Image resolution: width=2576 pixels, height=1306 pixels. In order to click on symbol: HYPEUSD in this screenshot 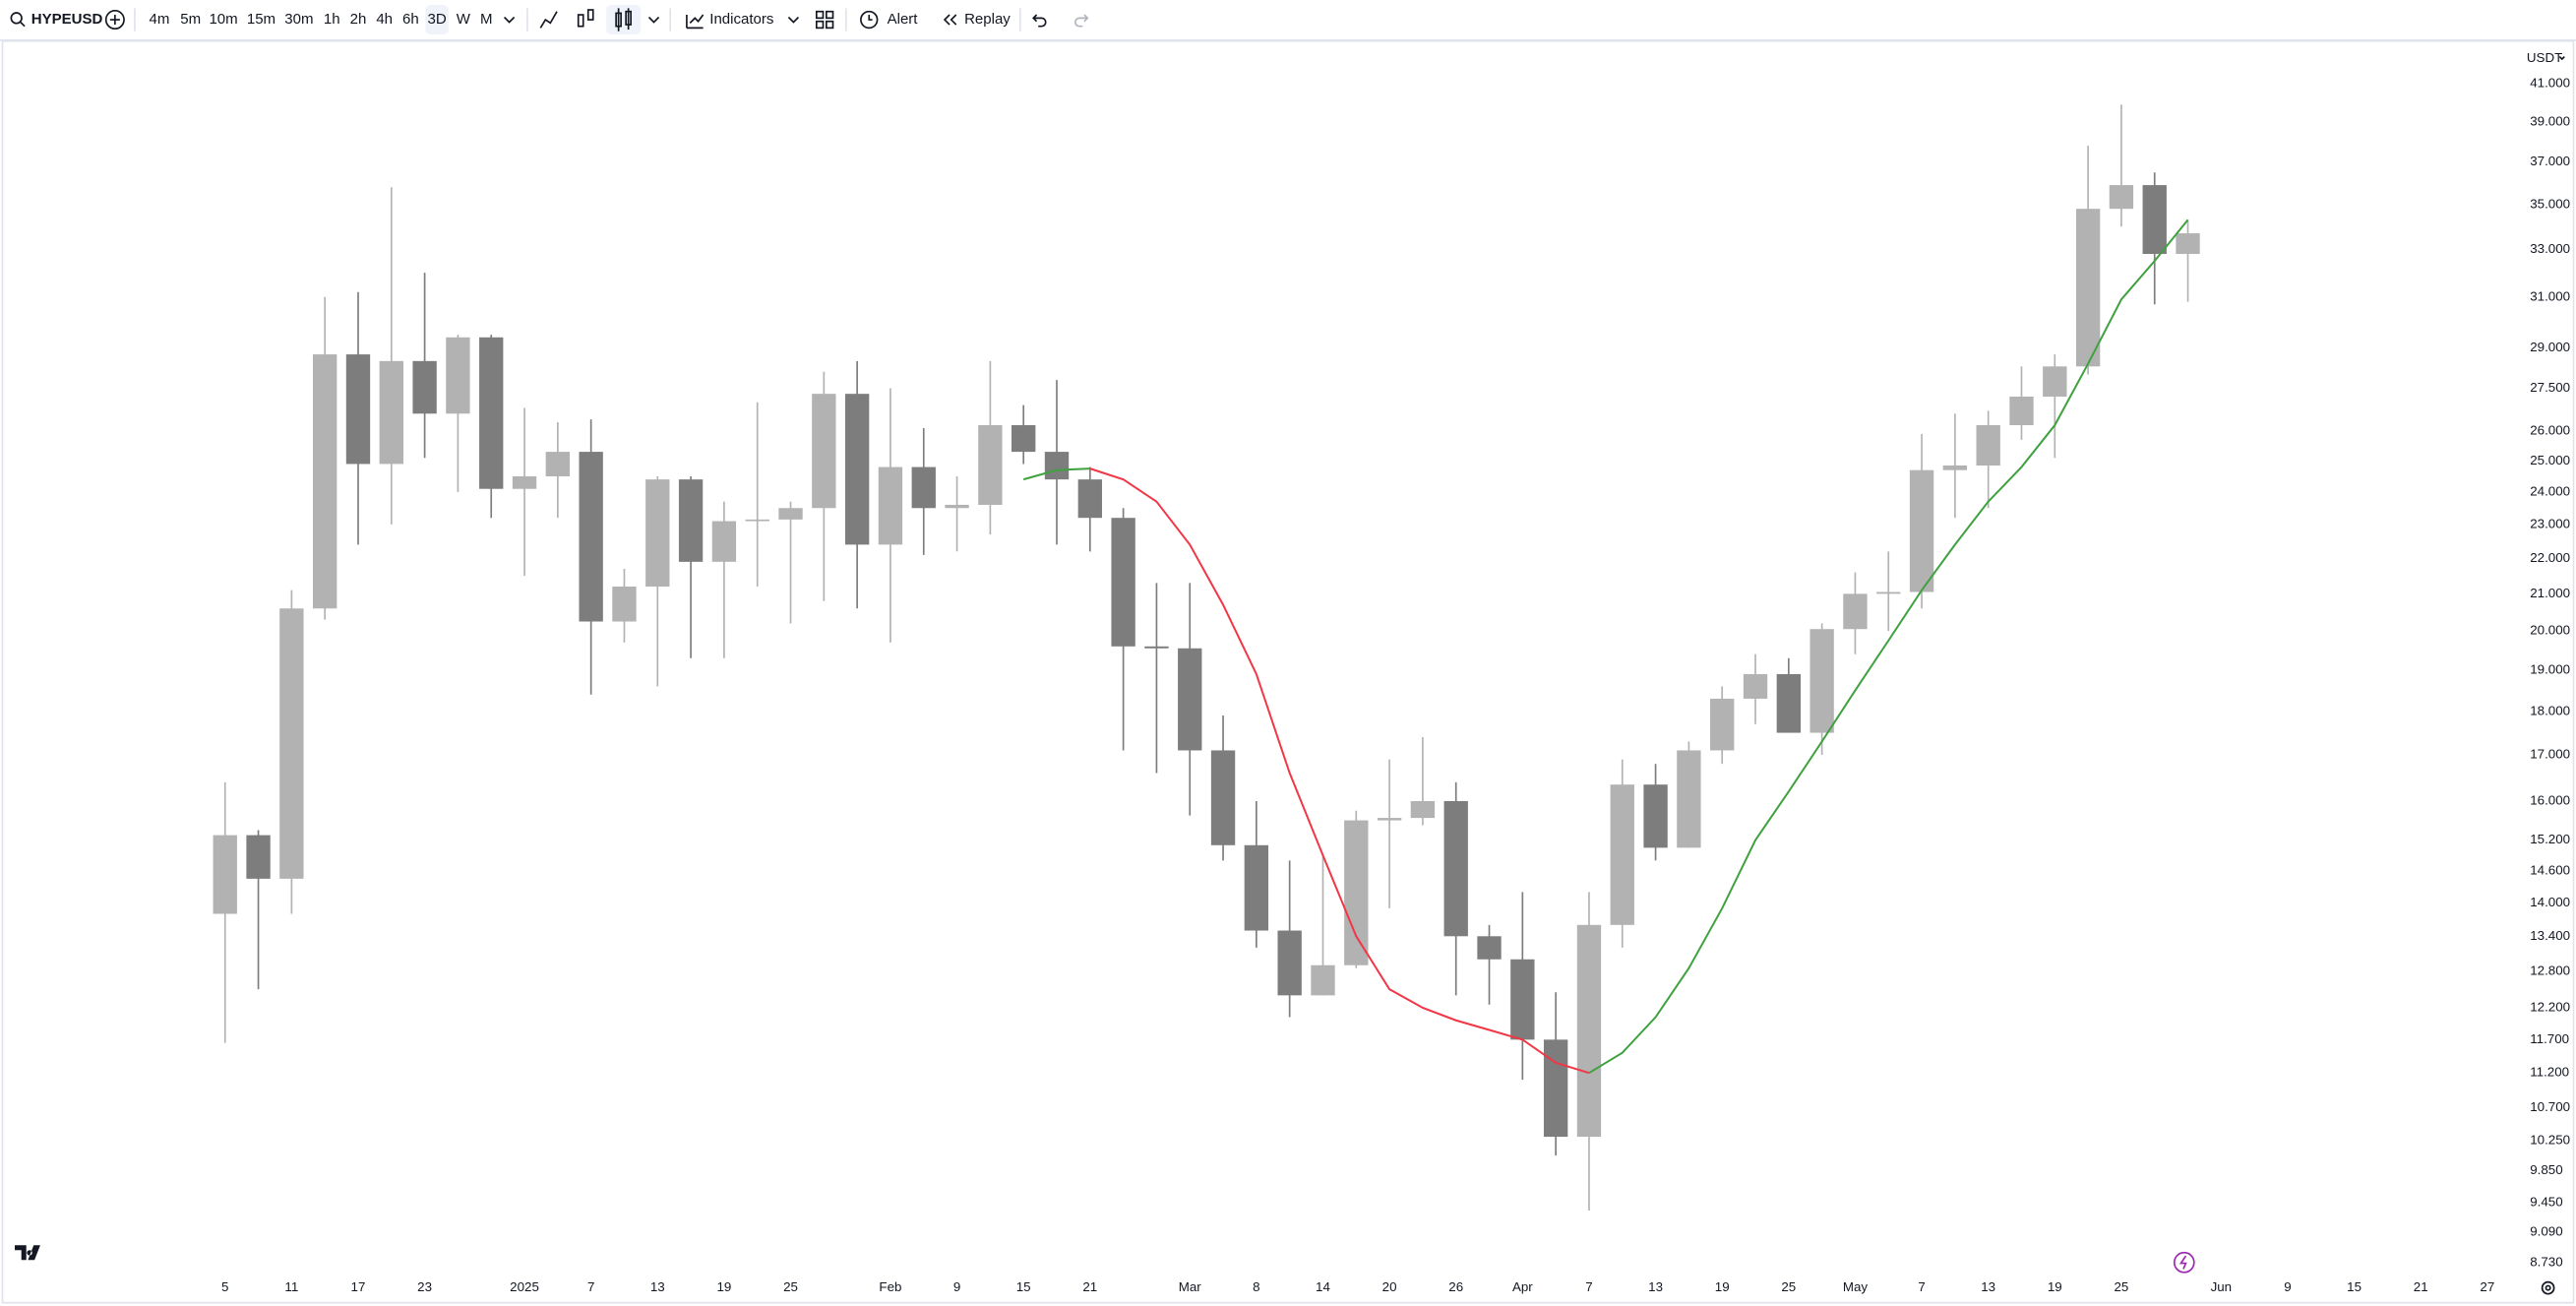, I will do `click(67, 20)`.